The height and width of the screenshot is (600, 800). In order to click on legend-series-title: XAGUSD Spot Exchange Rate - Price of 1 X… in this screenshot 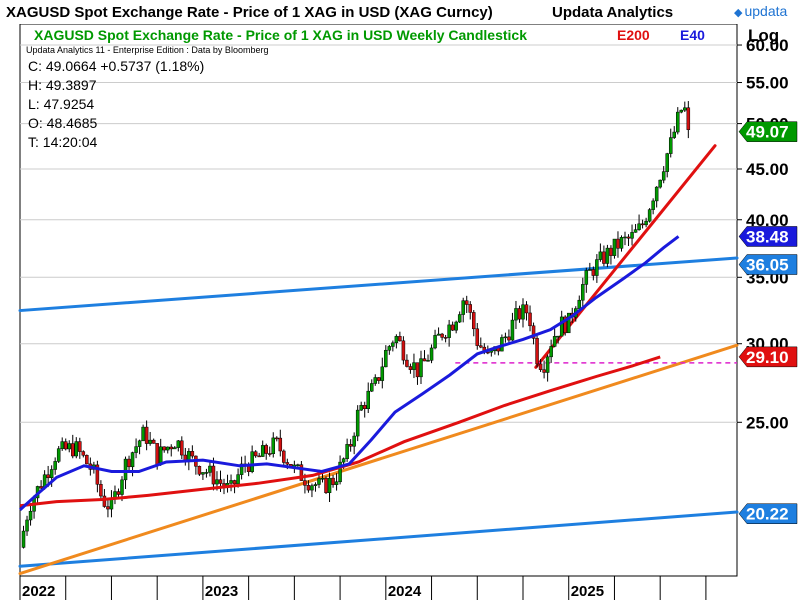, I will do `click(280, 35)`.